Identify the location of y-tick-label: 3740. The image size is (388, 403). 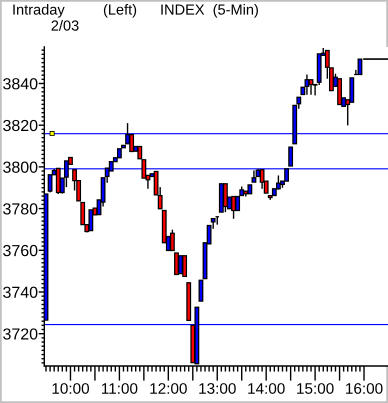
(20, 292).